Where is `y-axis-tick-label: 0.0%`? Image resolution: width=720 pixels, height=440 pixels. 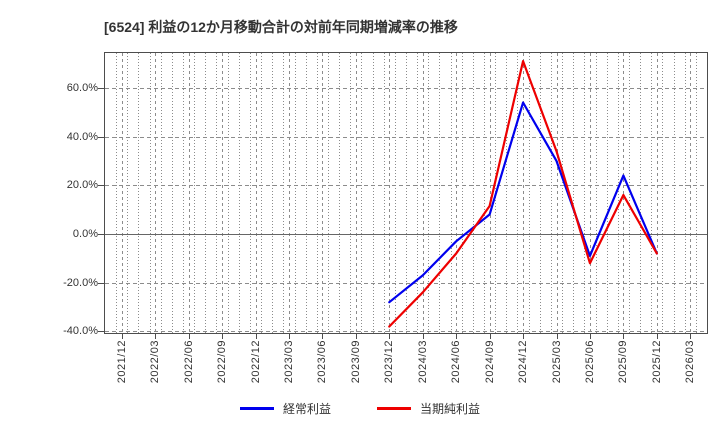 y-axis-tick-label: 0.0% is located at coordinates (85, 234).